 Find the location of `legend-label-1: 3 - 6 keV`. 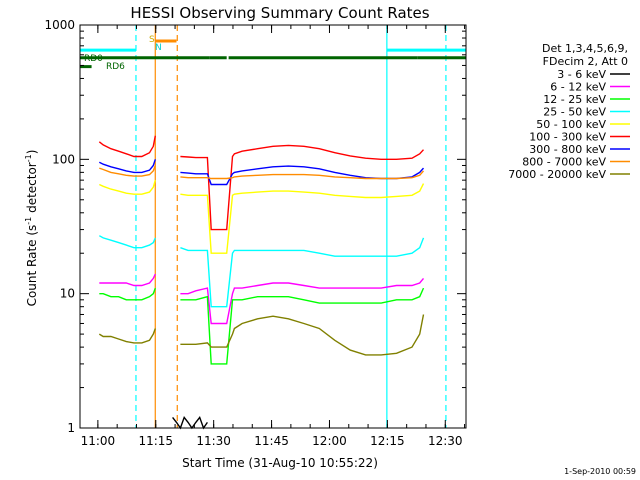

legend-label-1: 3 - 6 keV is located at coordinates (581, 74).